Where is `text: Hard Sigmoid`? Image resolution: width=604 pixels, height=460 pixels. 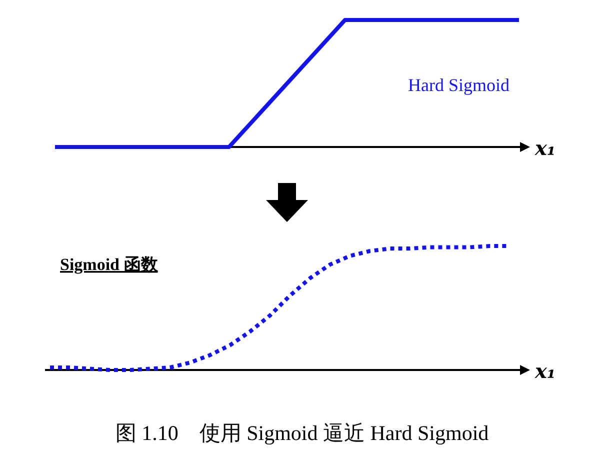 text: Hard Sigmoid is located at coordinates (459, 85).